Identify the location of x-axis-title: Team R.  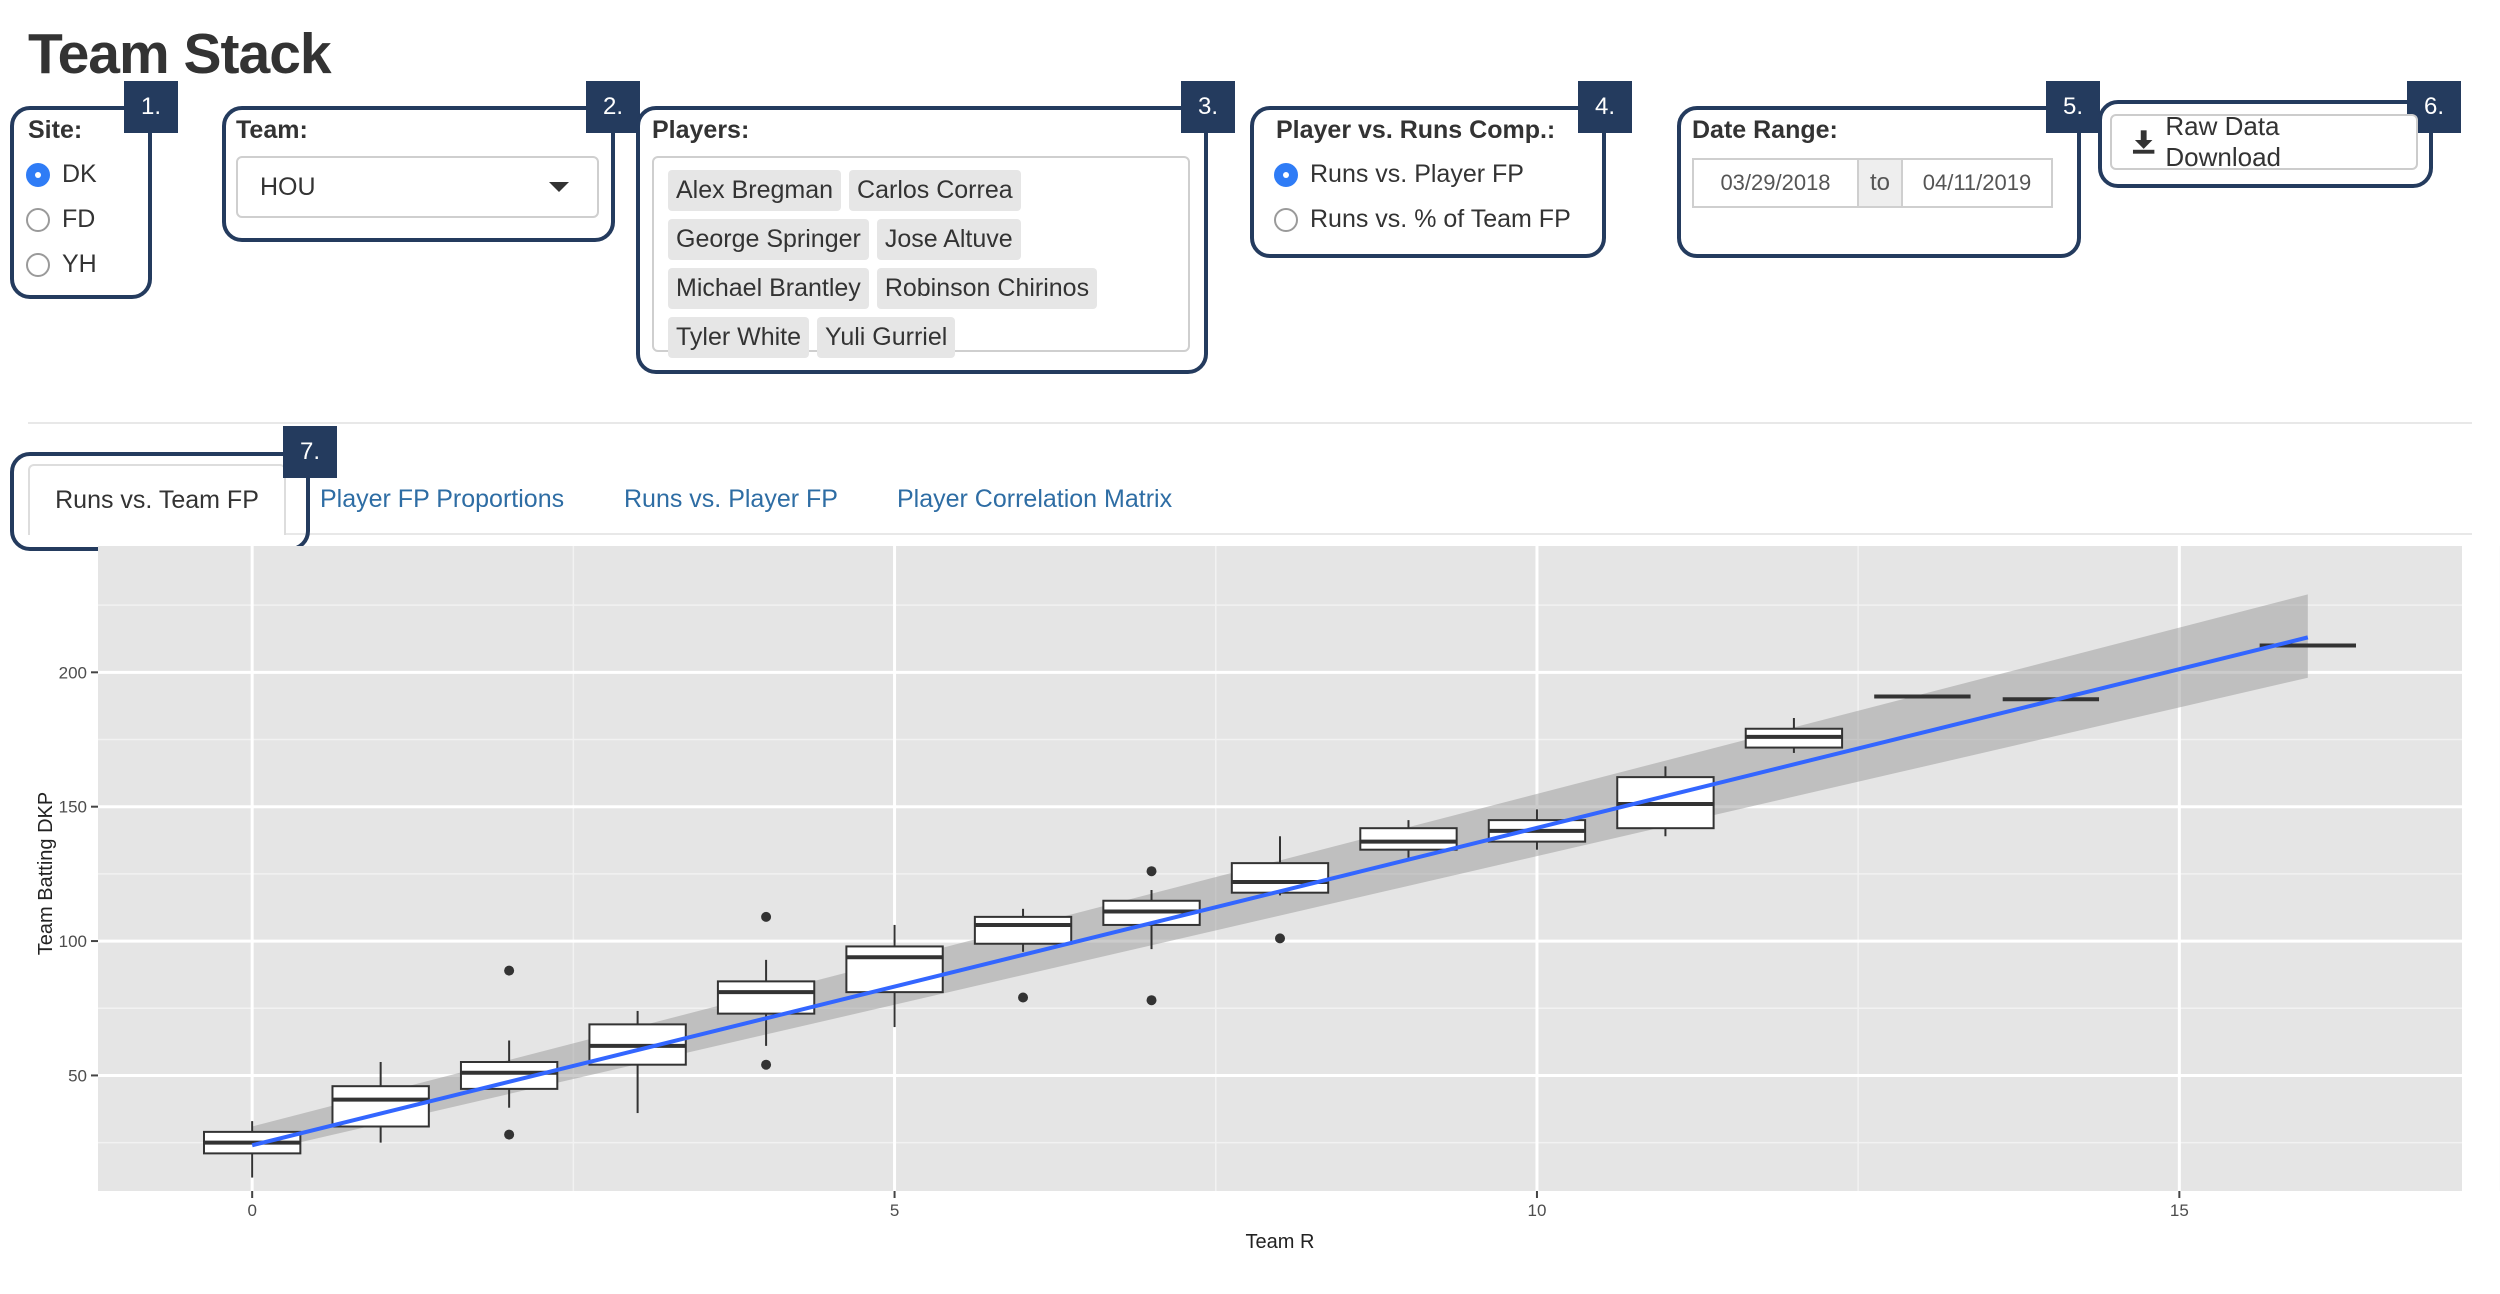
(1280, 1242).